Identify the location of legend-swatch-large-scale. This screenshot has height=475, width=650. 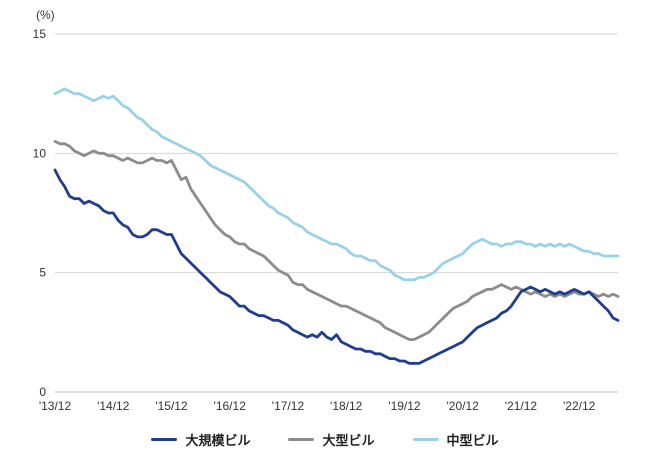
(164, 439).